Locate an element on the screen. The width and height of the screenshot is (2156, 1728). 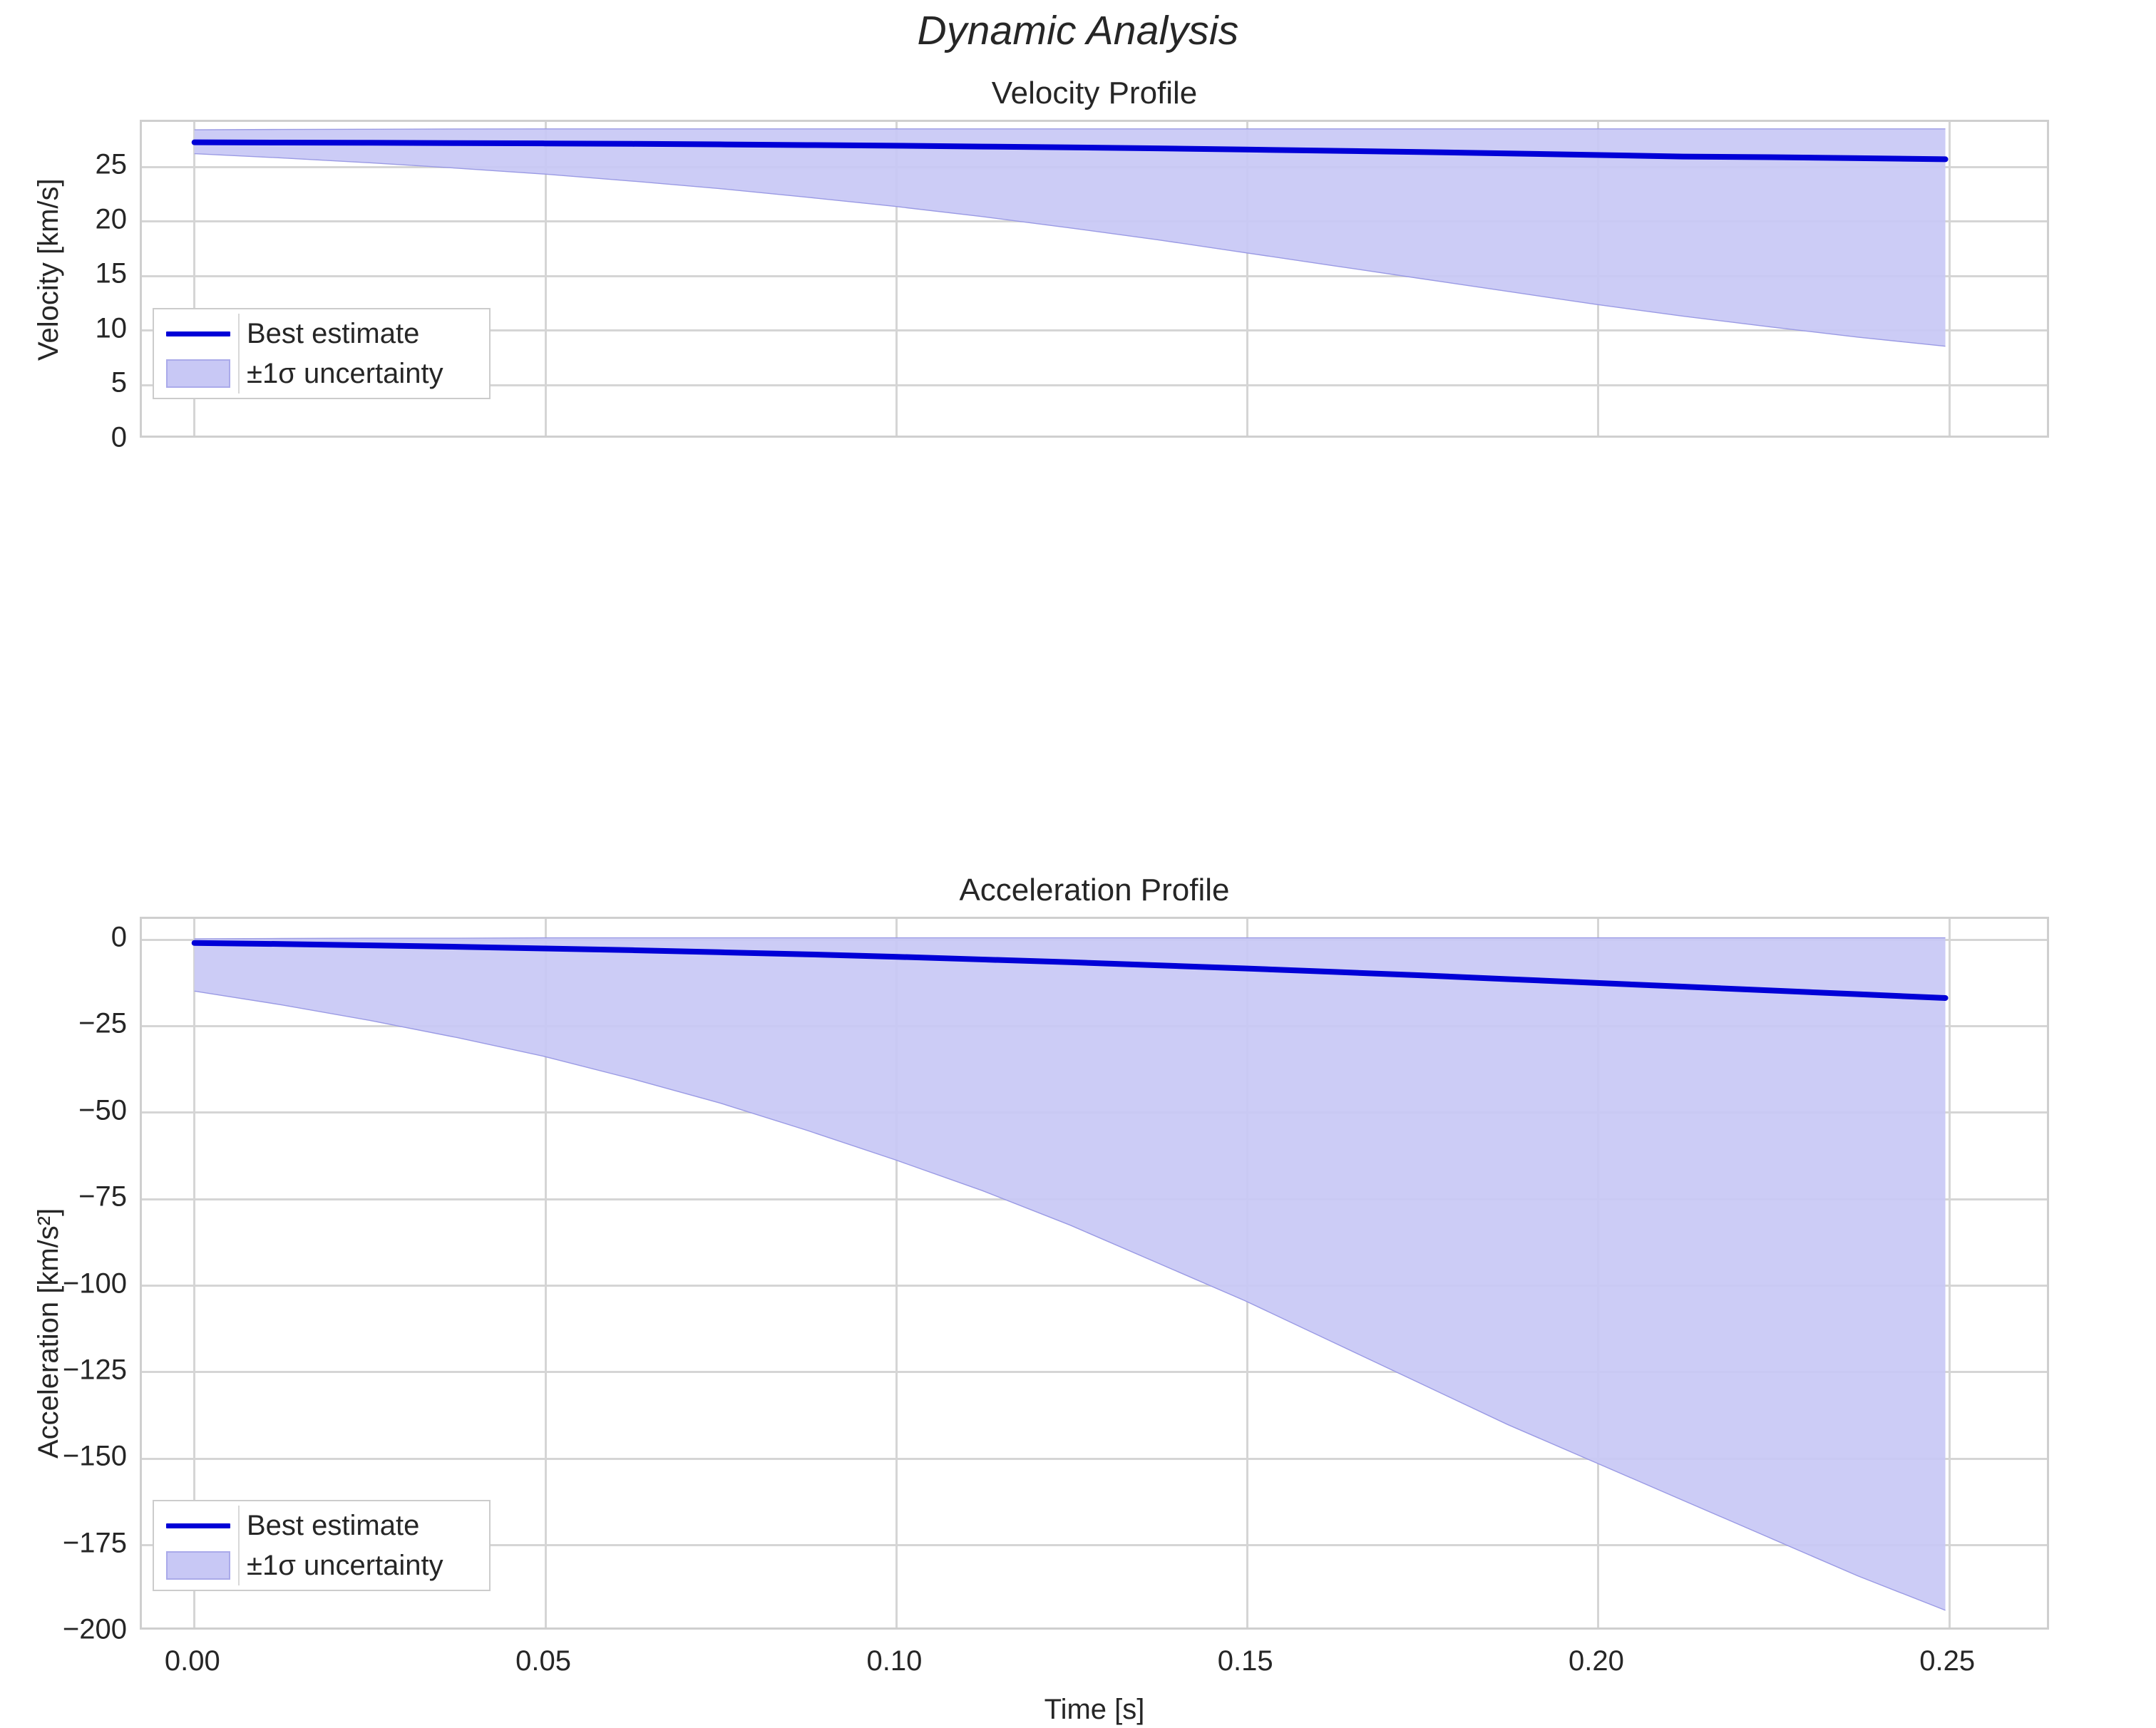
acceleration-best-estimate-line is located at coordinates (1070, 970).